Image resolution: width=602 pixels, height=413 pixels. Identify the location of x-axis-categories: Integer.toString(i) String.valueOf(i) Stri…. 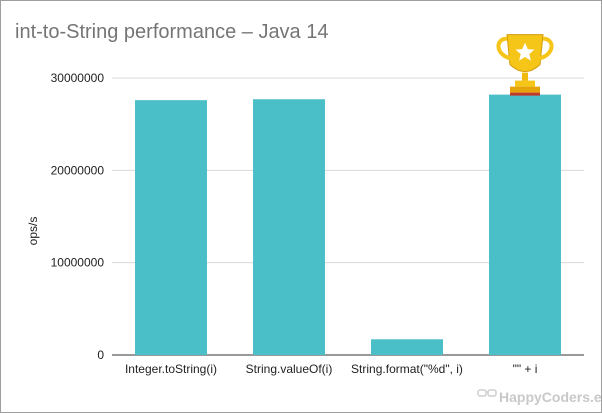
(331, 369).